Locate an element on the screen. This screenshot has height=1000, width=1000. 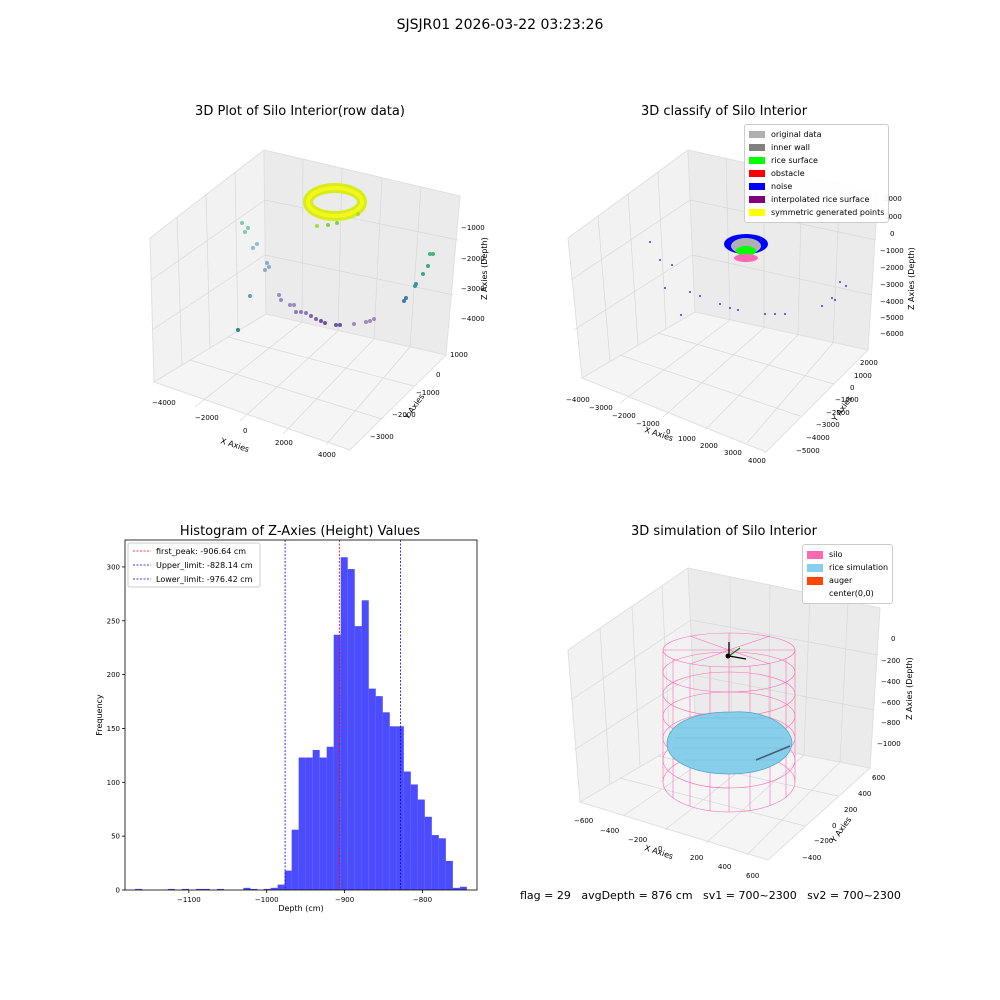
raw-points is located at coordinates (335, 257).